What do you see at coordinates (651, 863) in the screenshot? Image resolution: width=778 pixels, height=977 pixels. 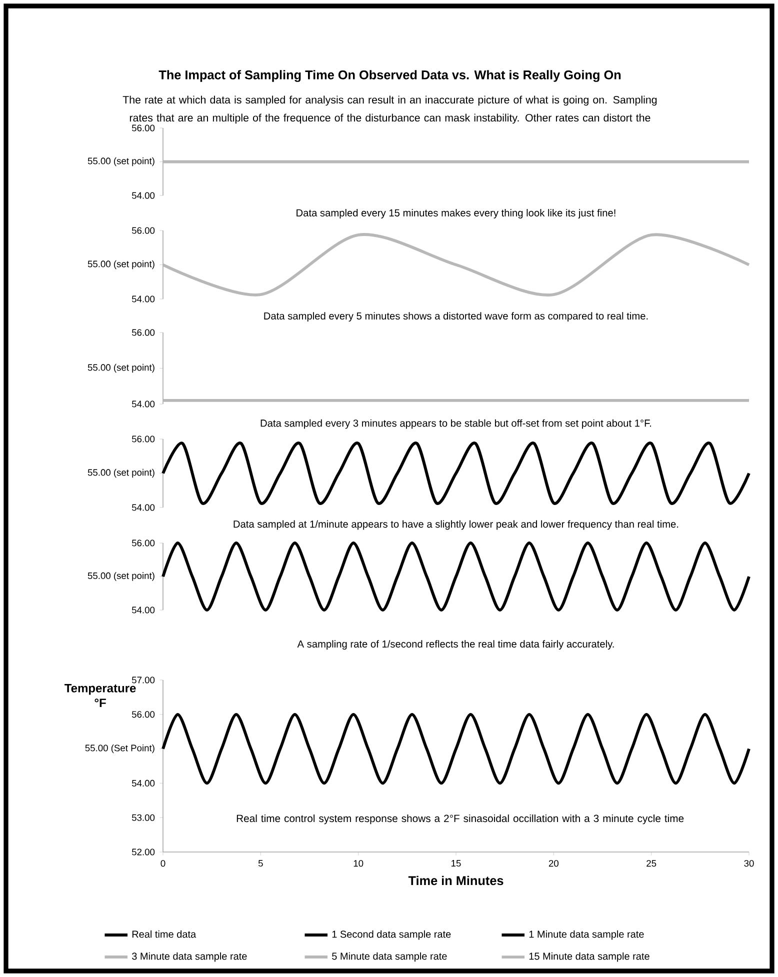 I see `x-tick-label: 25` at bounding box center [651, 863].